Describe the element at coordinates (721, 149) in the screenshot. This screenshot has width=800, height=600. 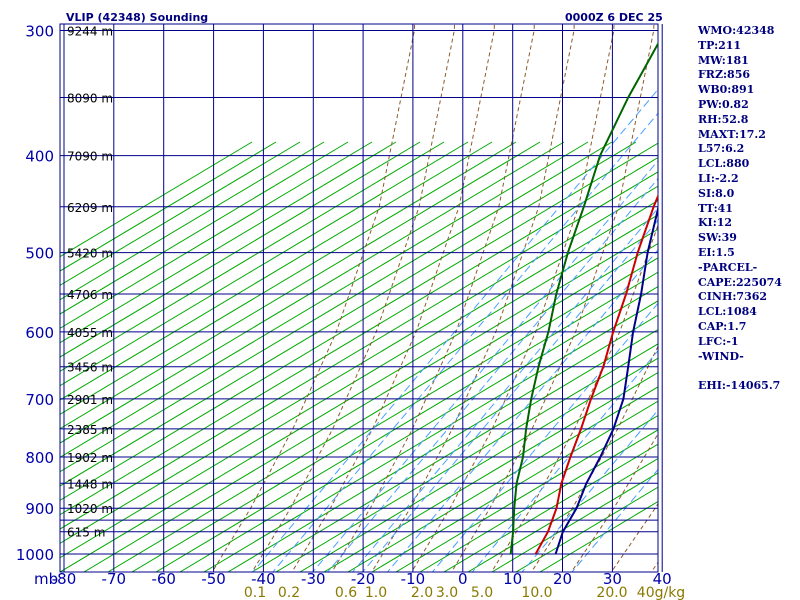
I see `sounding-index: L57:6.2` at that location.